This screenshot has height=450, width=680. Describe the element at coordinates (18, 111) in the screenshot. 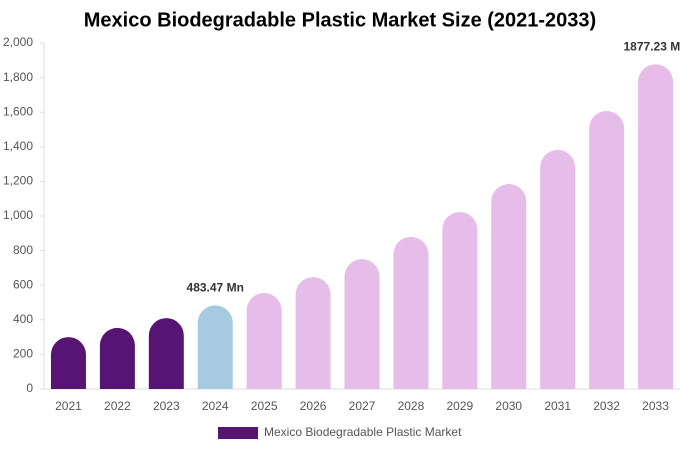

I see `y-tick-label: 1,600` at that location.